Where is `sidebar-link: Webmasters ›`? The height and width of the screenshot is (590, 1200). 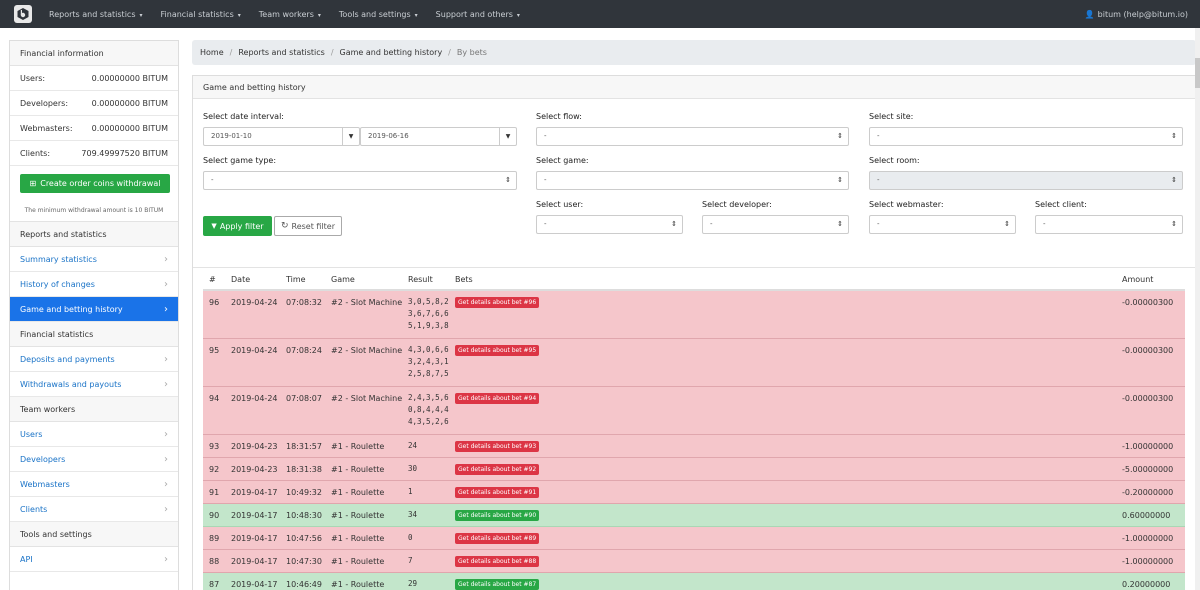
sidebar-link: Webmasters › is located at coordinates (94, 484).